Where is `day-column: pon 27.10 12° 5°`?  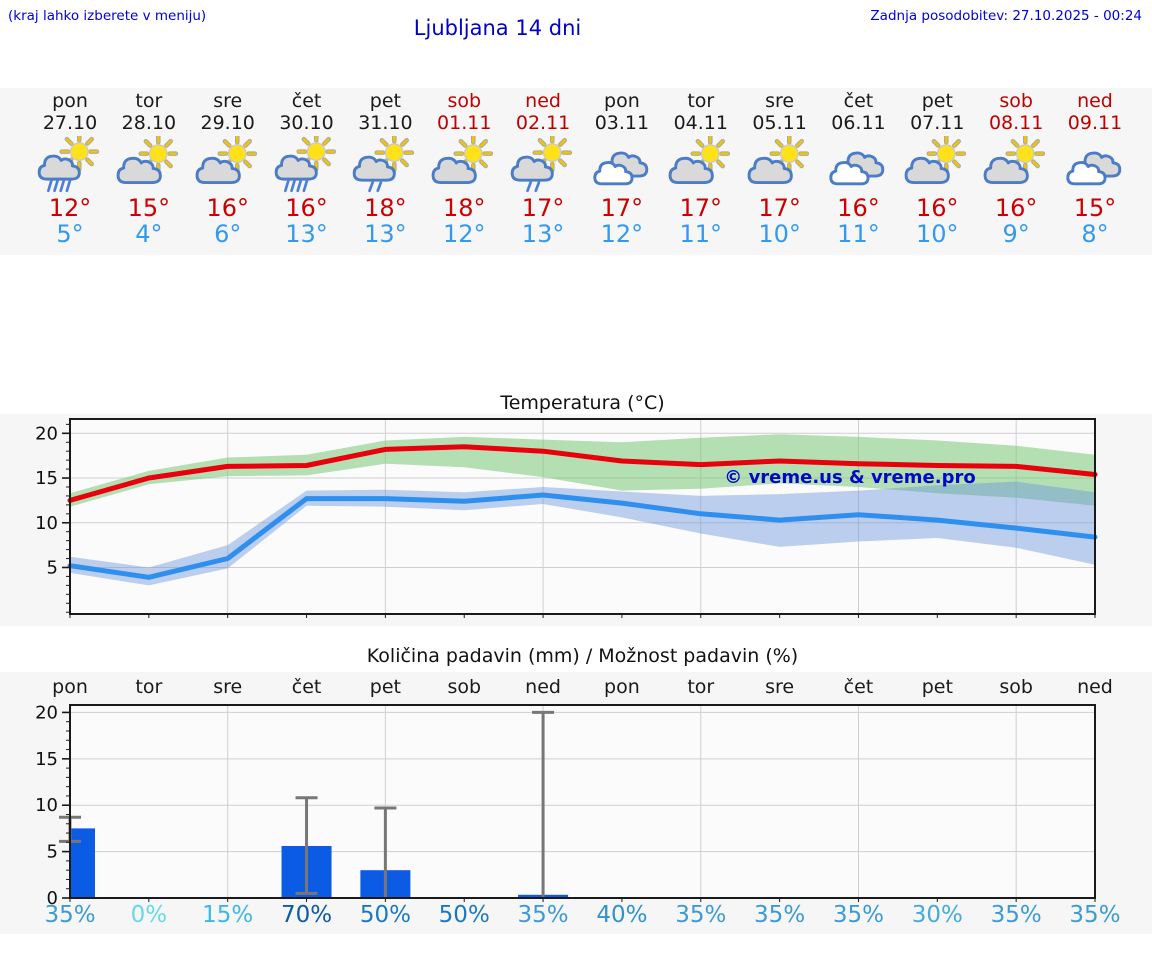 day-column: pon 27.10 12° 5° is located at coordinates (70, 167).